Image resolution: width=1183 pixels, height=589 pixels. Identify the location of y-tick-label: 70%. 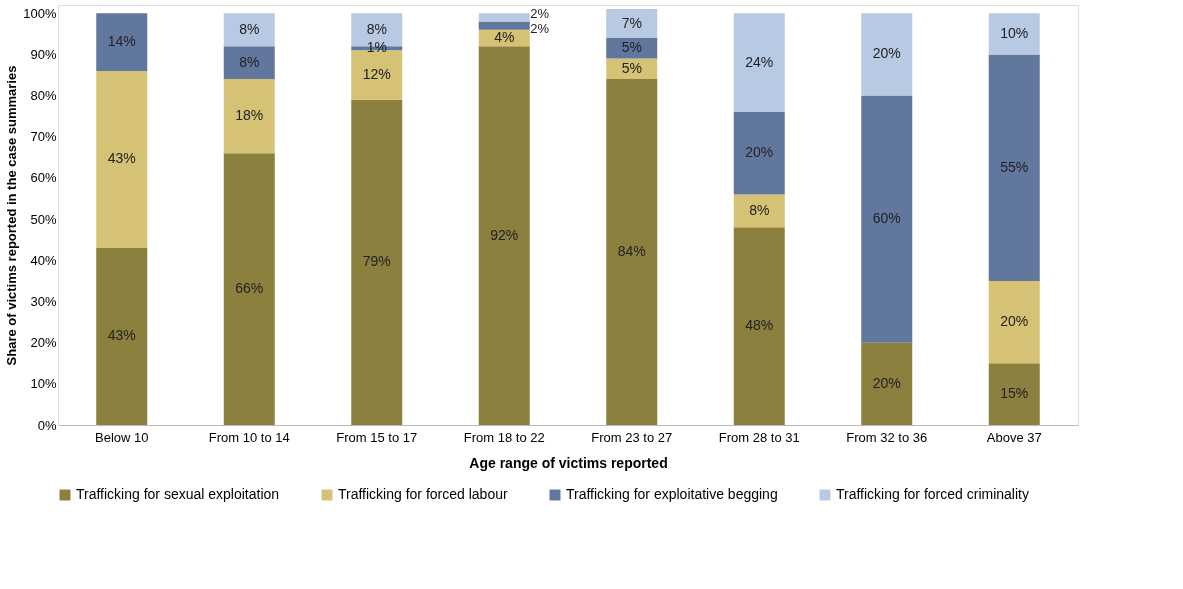
(43, 137).